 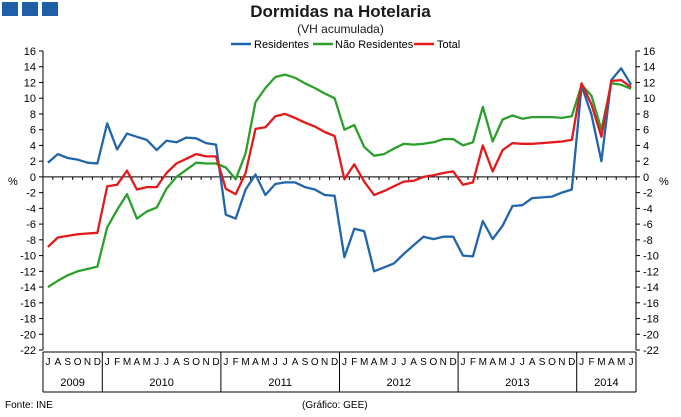 I want to click on y-tick-label-right: 4, so click(x=646, y=146).